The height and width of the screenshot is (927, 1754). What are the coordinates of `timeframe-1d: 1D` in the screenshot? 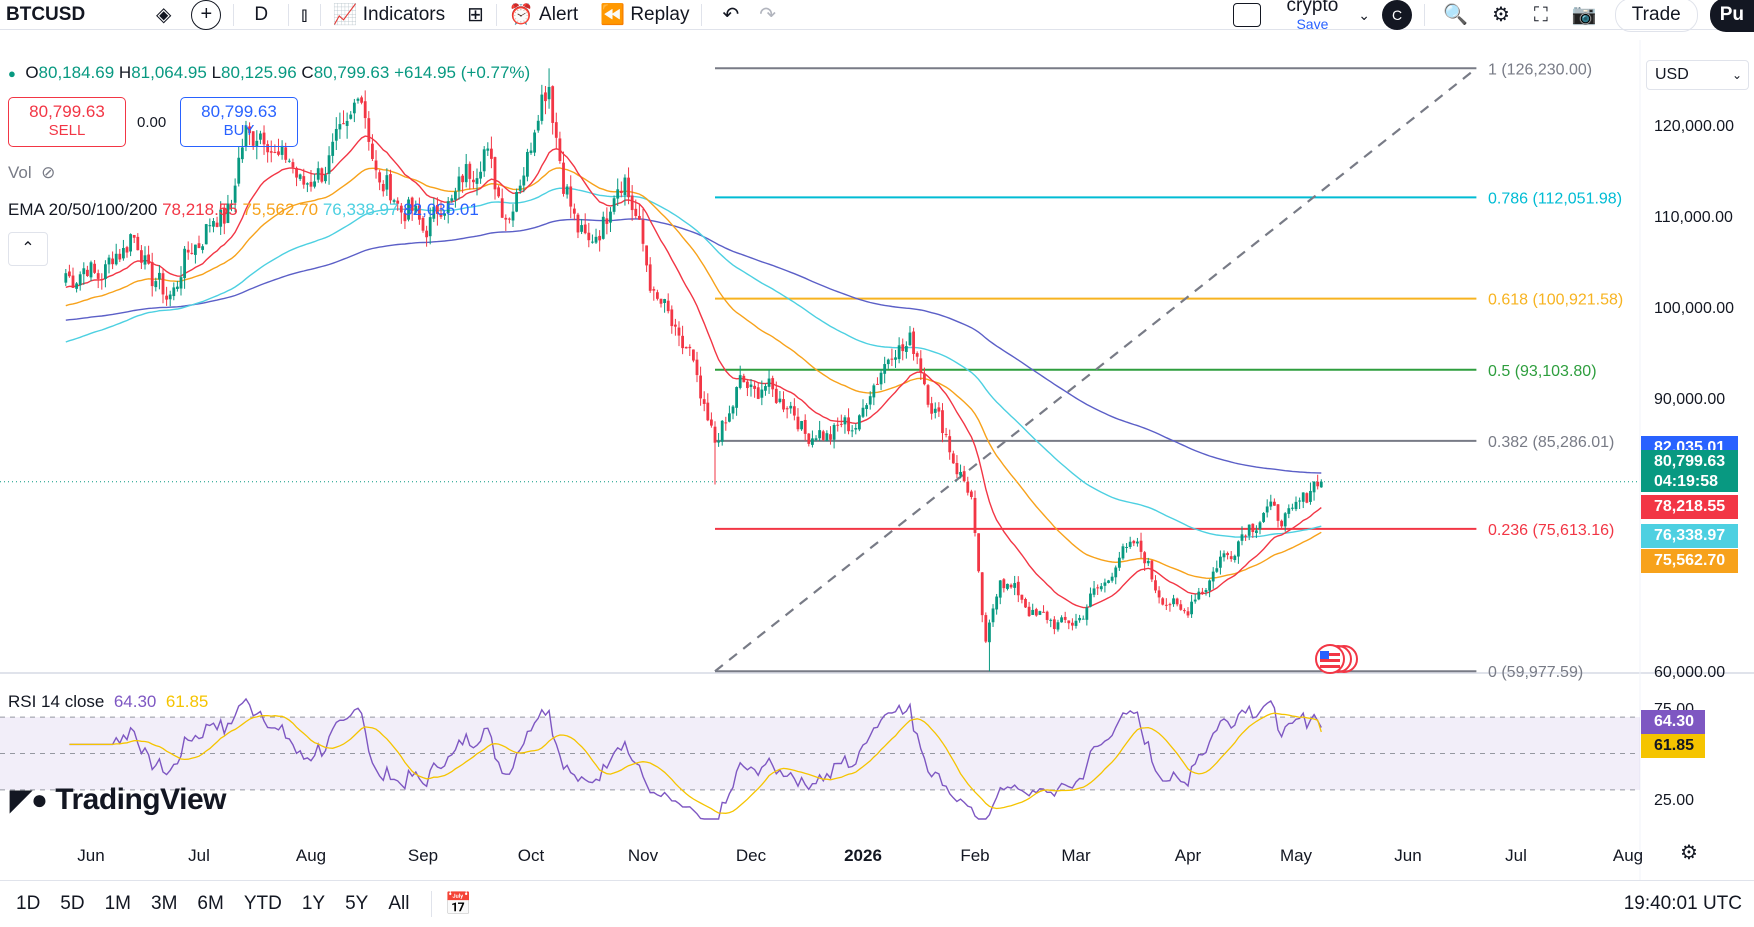 It's located at (28, 903).